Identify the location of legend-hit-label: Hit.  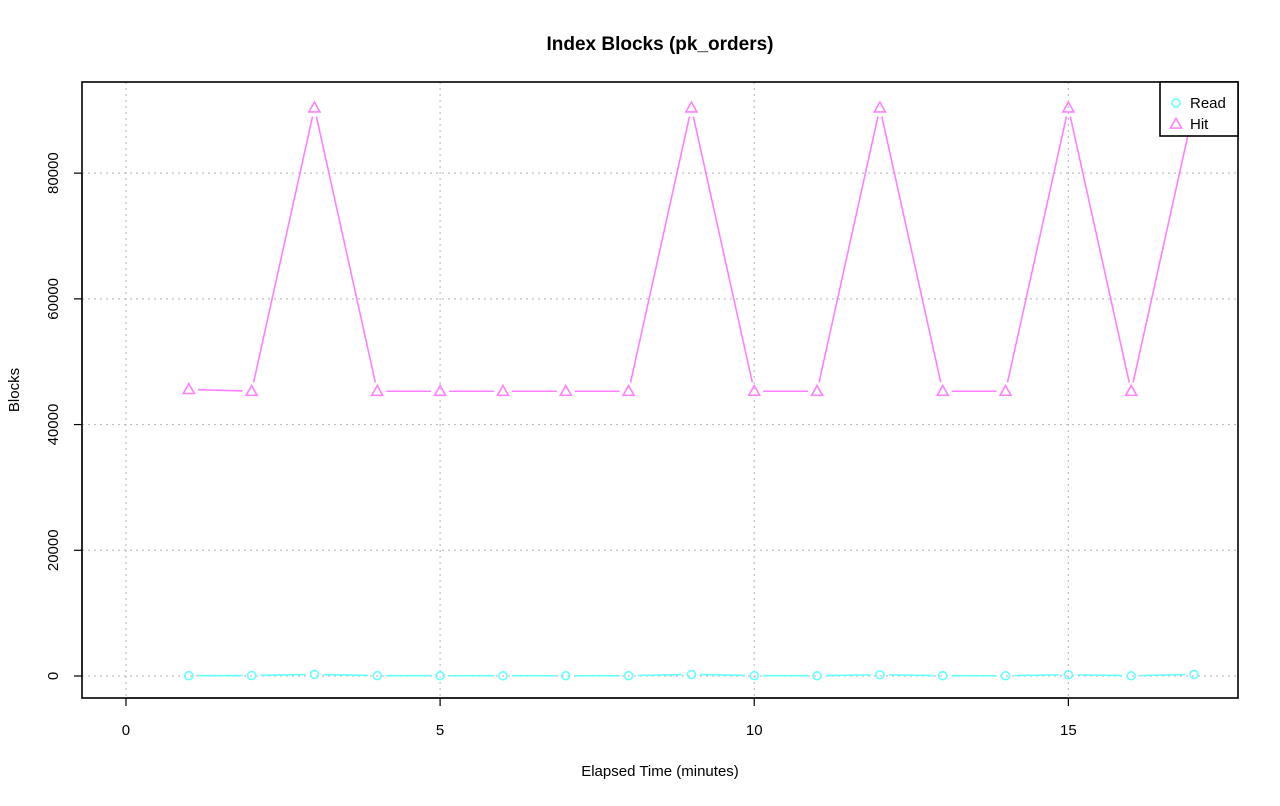
(1199, 124).